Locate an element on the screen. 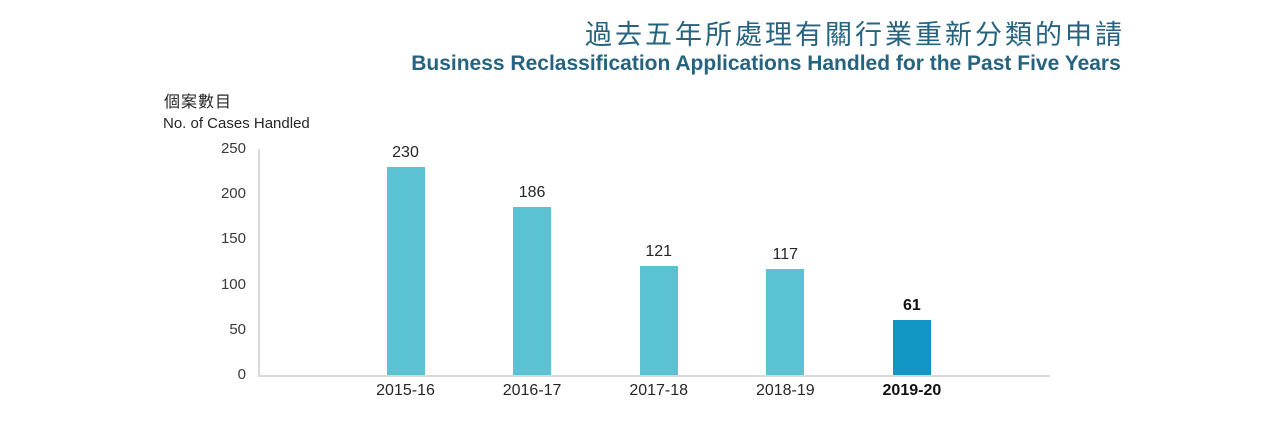  bar-value-label: 230 is located at coordinates (405, 153).